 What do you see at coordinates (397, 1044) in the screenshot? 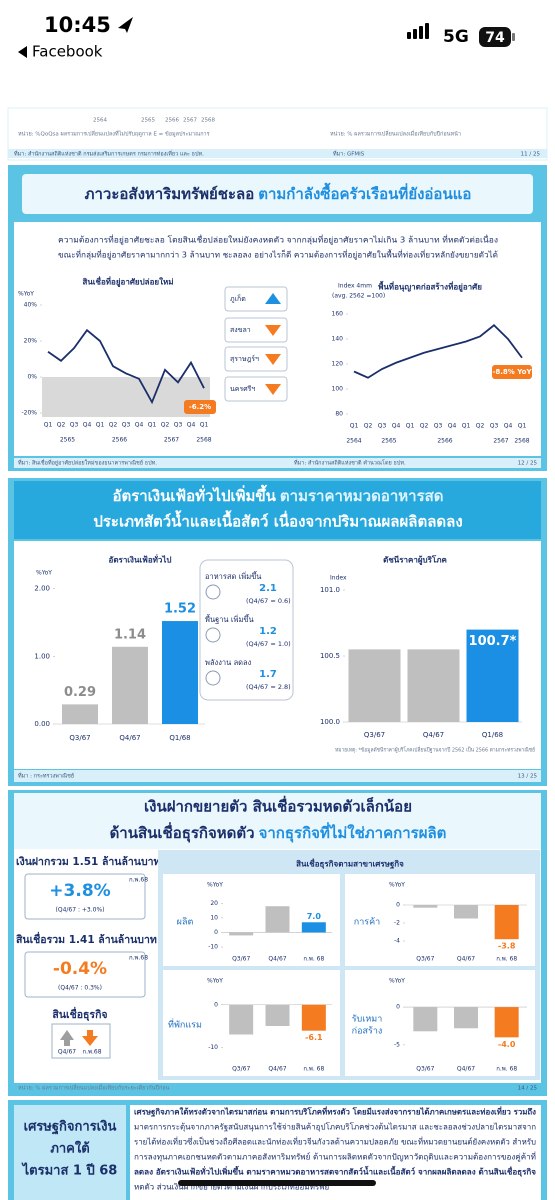
I see `y-tick-label: -5` at bounding box center [397, 1044].